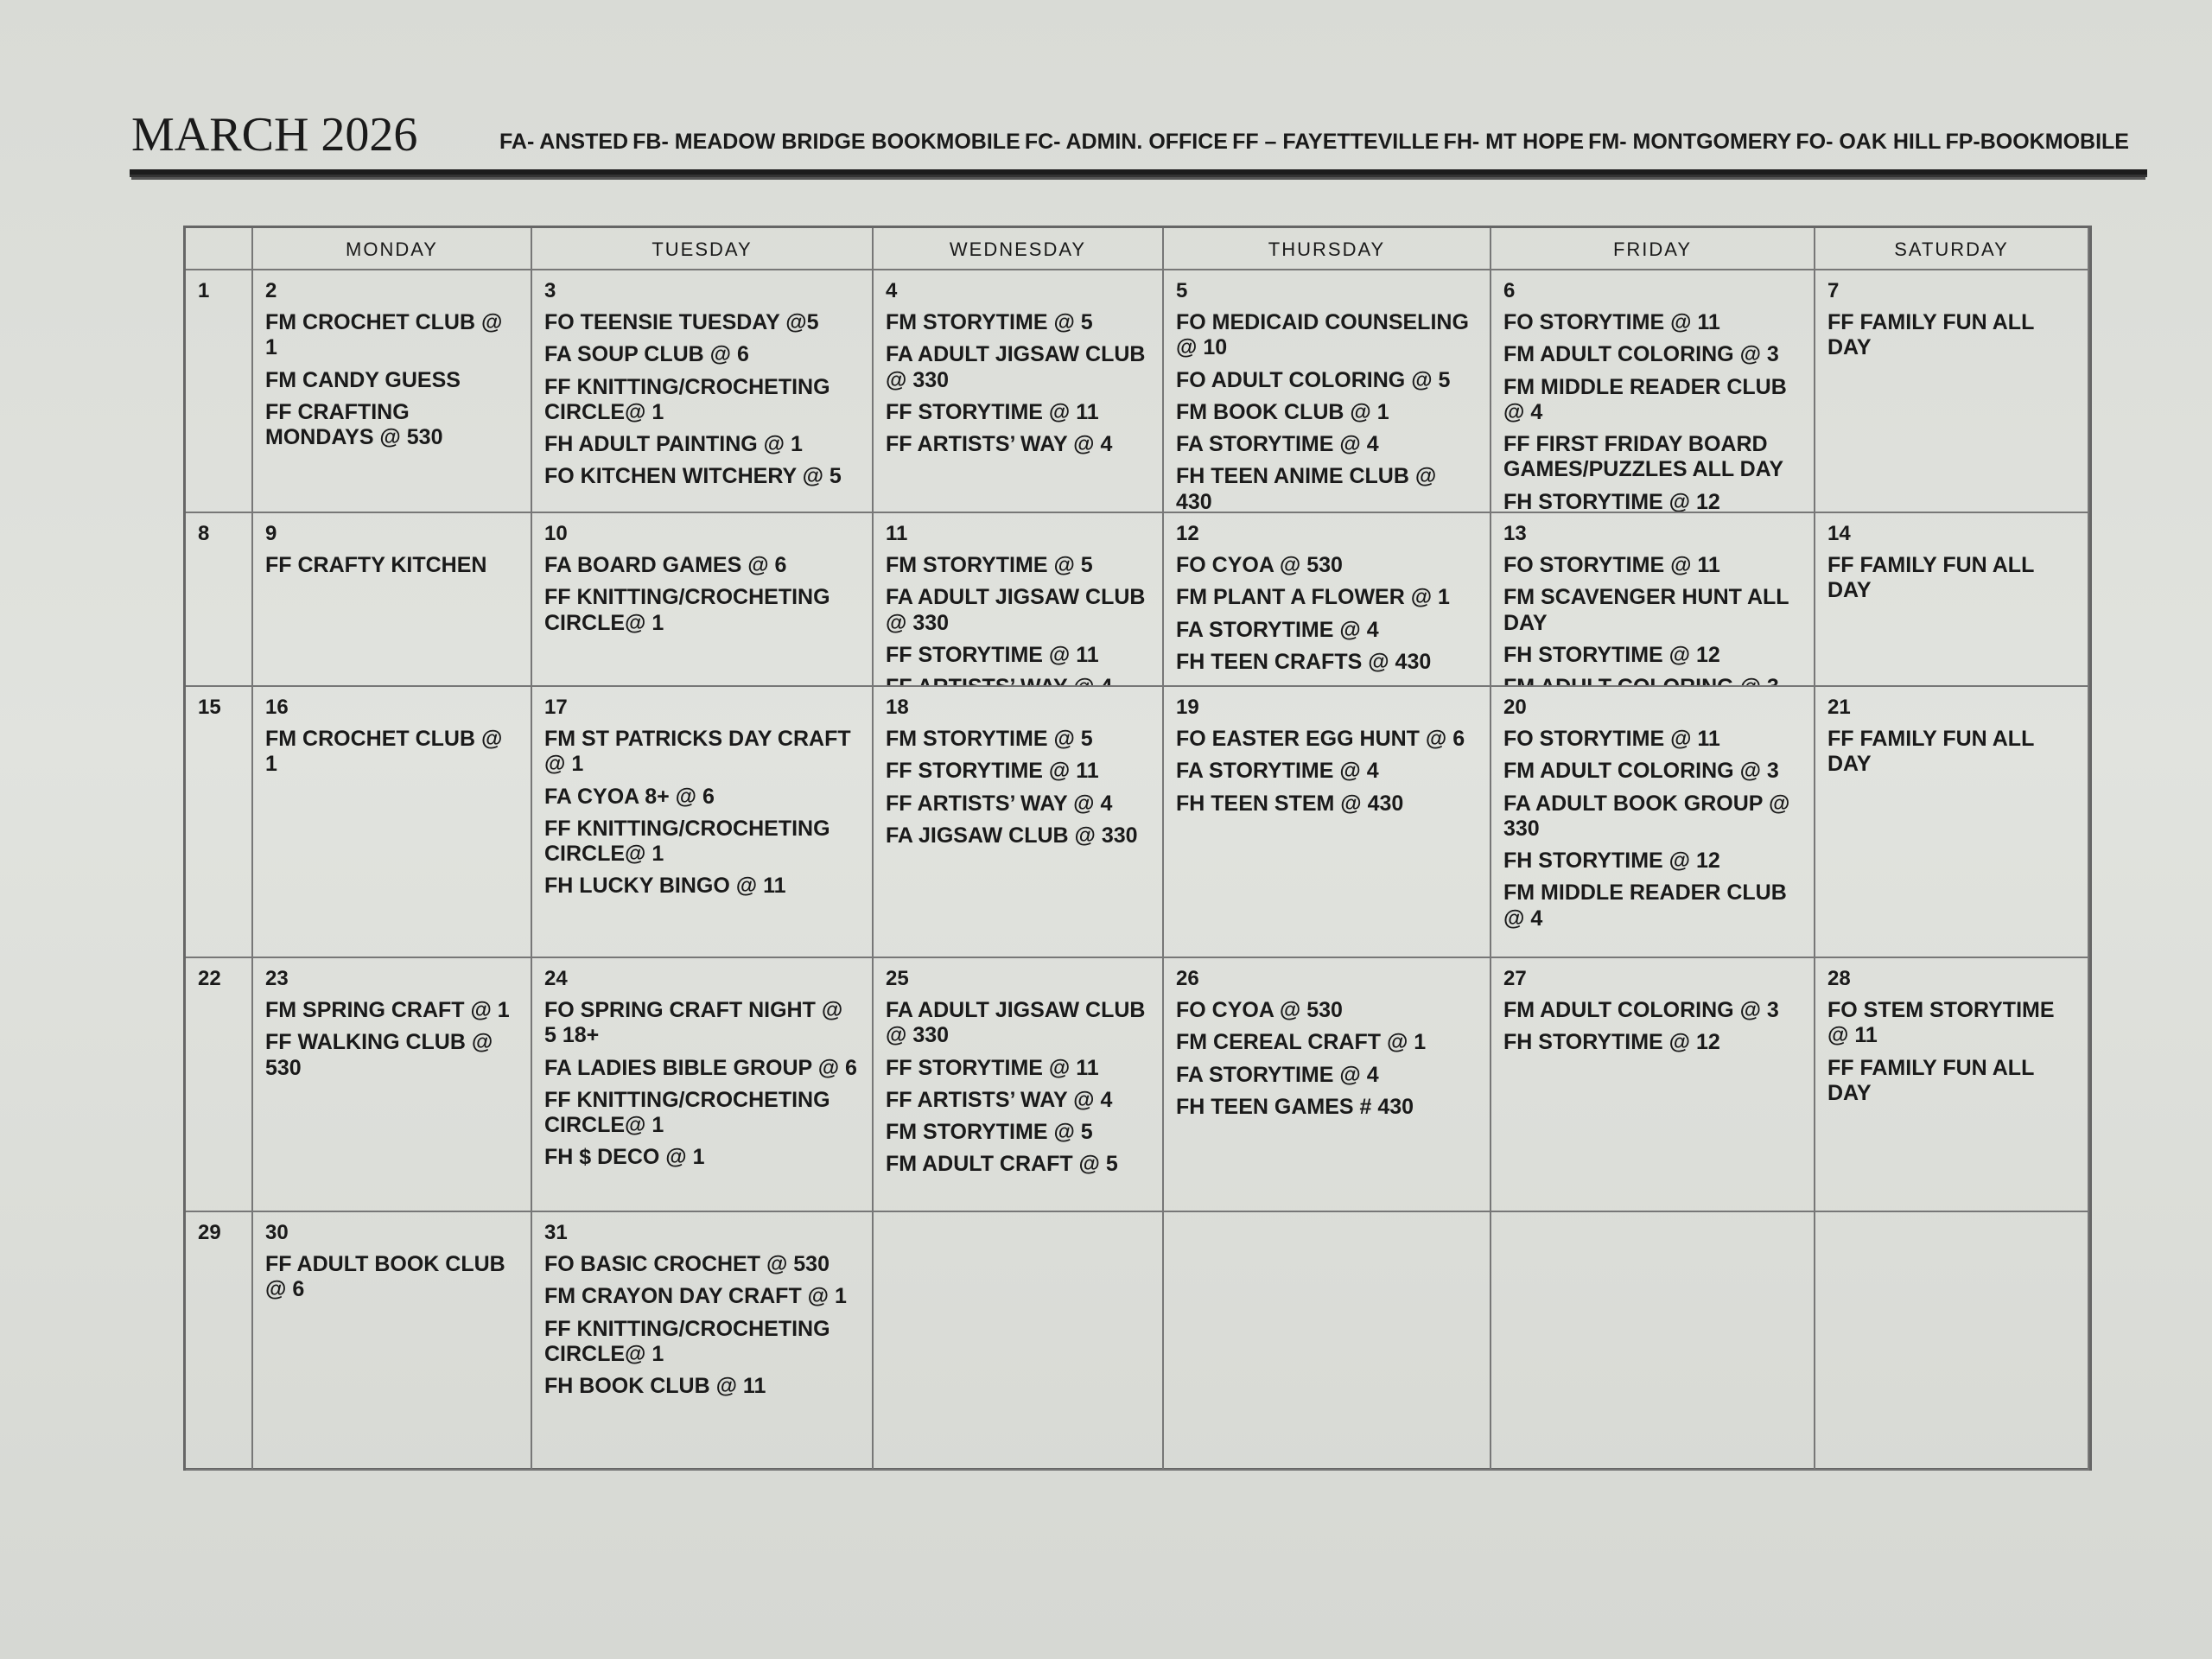  Describe the element at coordinates (665, 886) in the screenshot. I see `event: FH LUCKY BINGO @ 11` at that location.